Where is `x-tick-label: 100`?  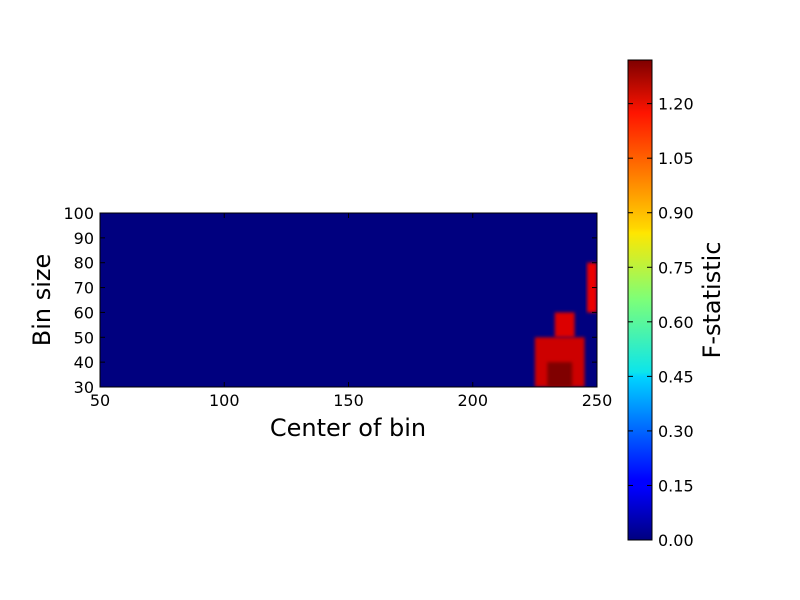
x-tick-label: 100 is located at coordinates (224, 400).